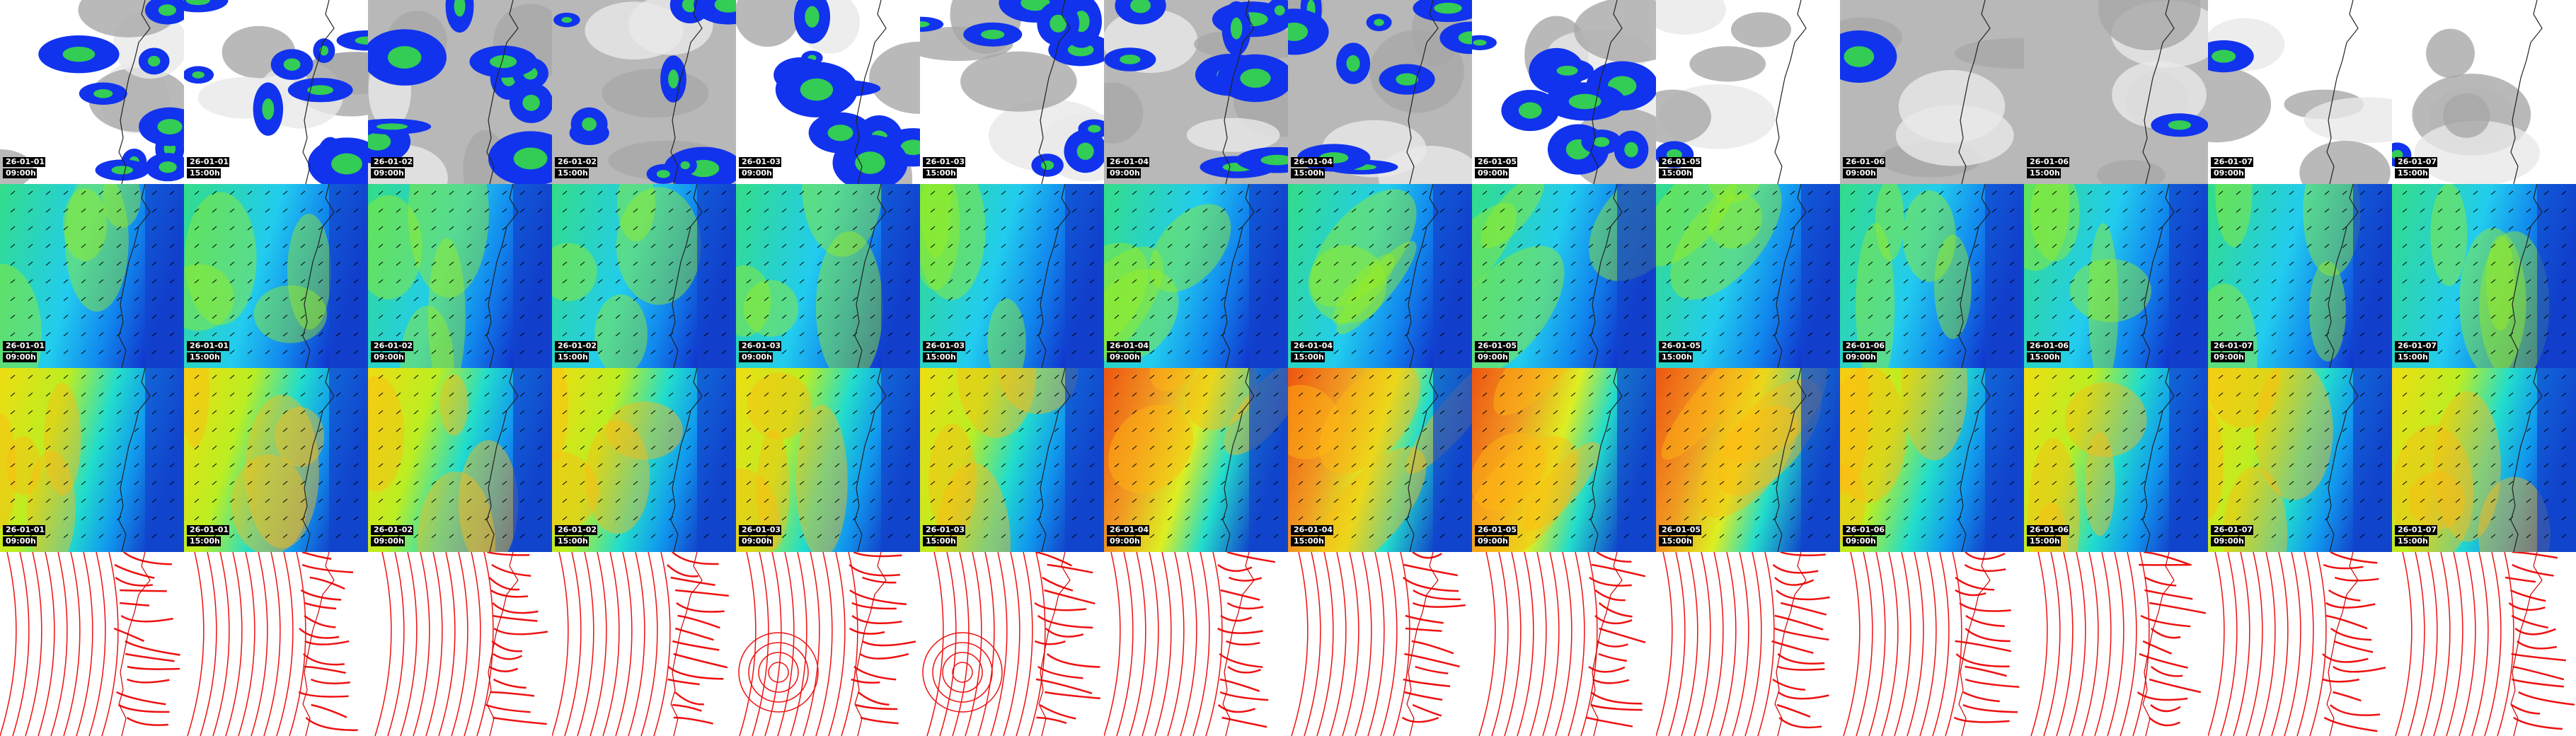  Describe the element at coordinates (779, 673) in the screenshot. I see `isobar-ring` at that location.